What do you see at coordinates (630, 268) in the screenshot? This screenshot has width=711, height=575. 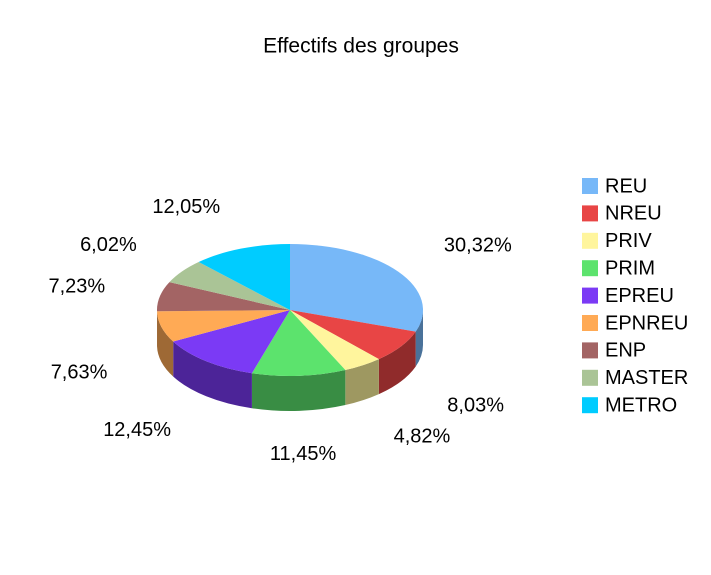 I see `legend-label: PRIM` at bounding box center [630, 268].